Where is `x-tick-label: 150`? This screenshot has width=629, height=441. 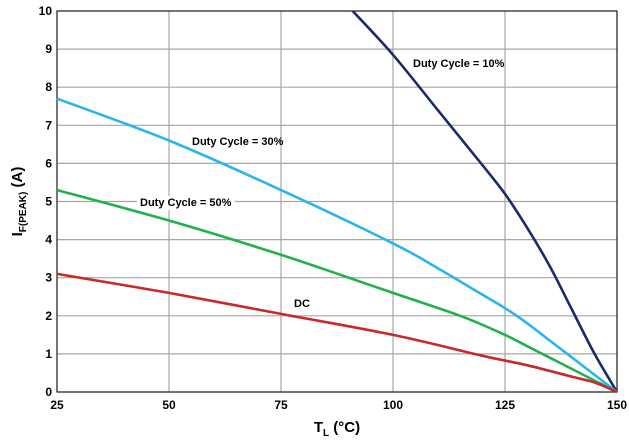
x-tick-label: 150 is located at coordinates (617, 405).